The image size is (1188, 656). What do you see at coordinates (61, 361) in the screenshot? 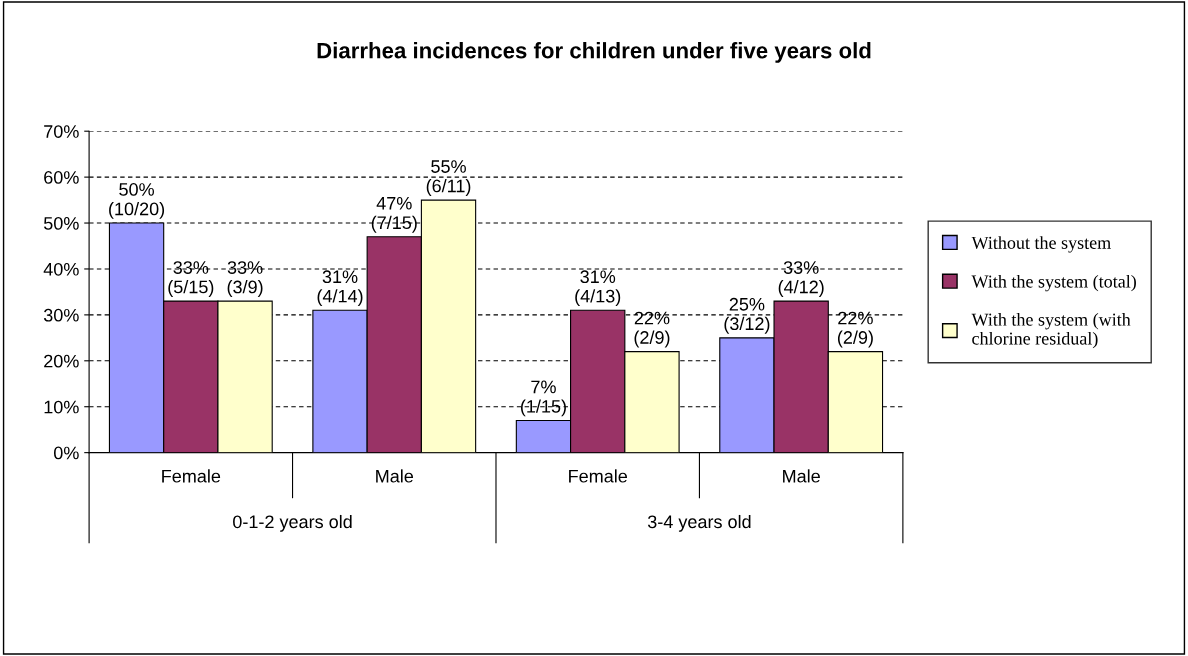
I see `y-tick-label: 20%` at bounding box center [61, 361].